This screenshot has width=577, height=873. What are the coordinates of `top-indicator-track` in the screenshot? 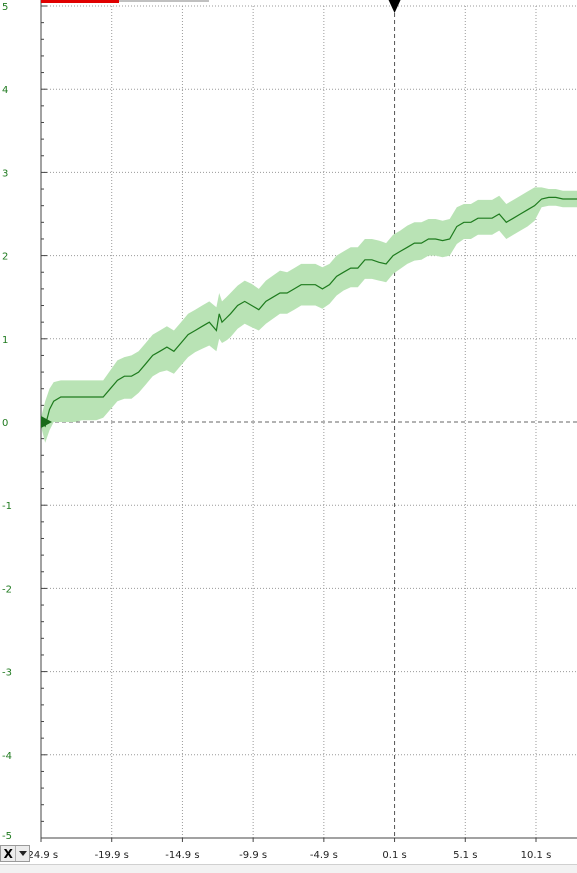 It's located at (164, 1).